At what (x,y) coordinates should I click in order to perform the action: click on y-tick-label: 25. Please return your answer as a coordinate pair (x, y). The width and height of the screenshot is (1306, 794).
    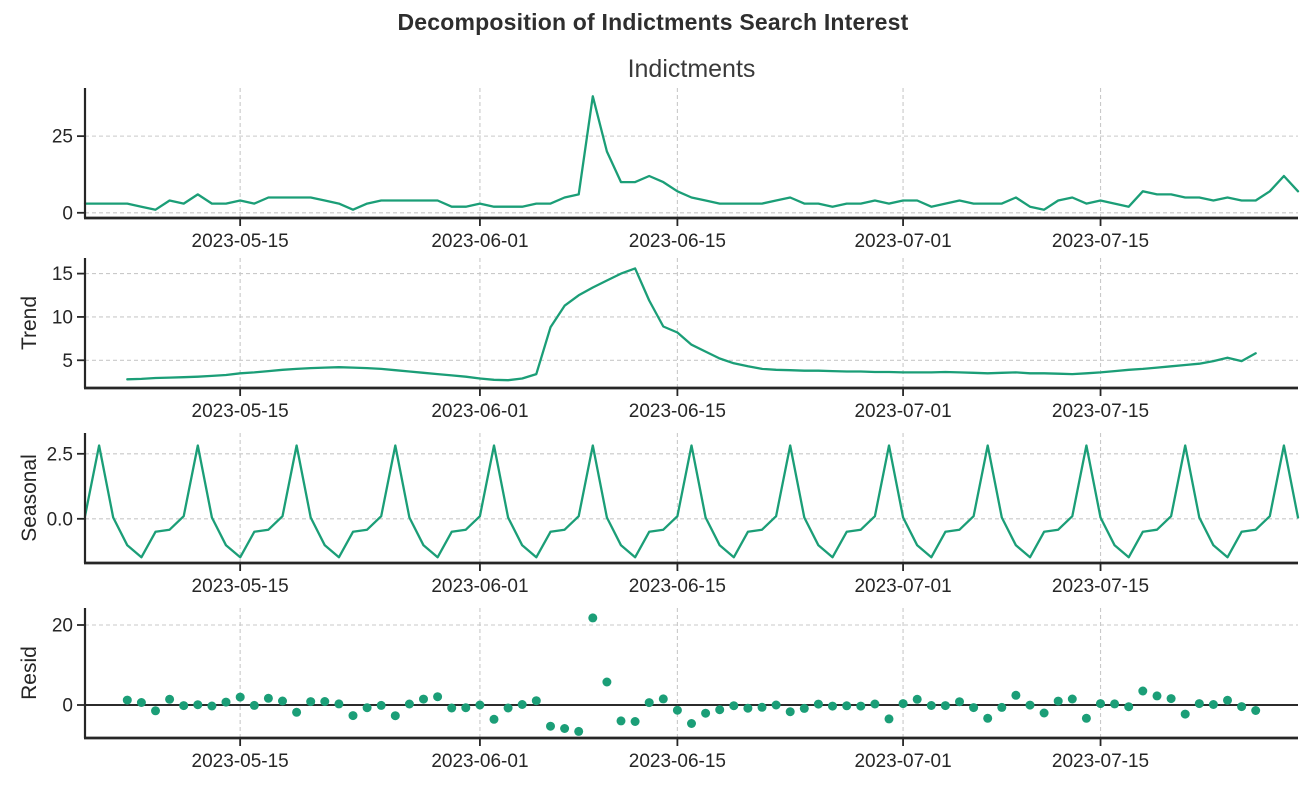
    Looking at the image, I should click on (62, 137).